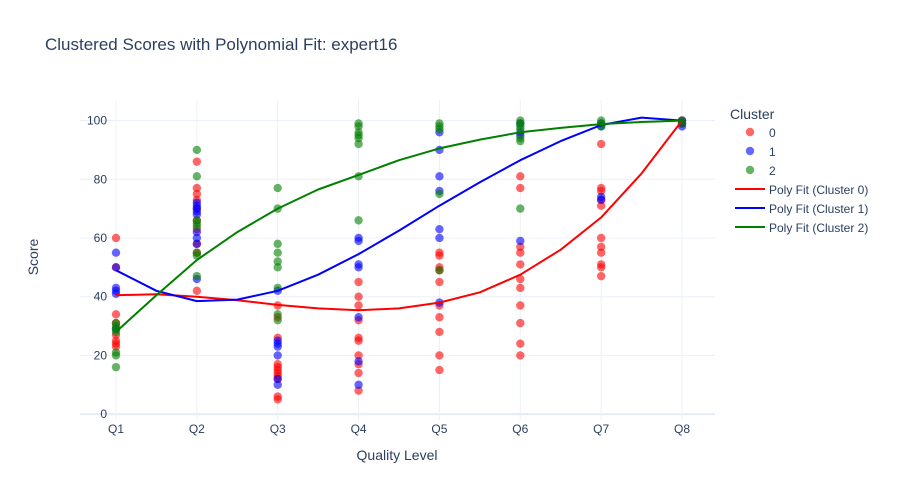 This screenshot has height=500, width=900. What do you see at coordinates (818, 228) in the screenshot?
I see `legend-label-fit-2: Poly Fit (Cluster 2)` at bounding box center [818, 228].